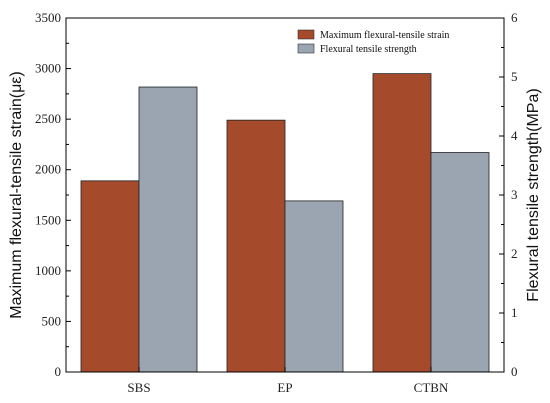 This screenshot has width=550, height=403. Describe the element at coordinates (52, 320) in the screenshot. I see `y-tick-label-left: 500` at that location.